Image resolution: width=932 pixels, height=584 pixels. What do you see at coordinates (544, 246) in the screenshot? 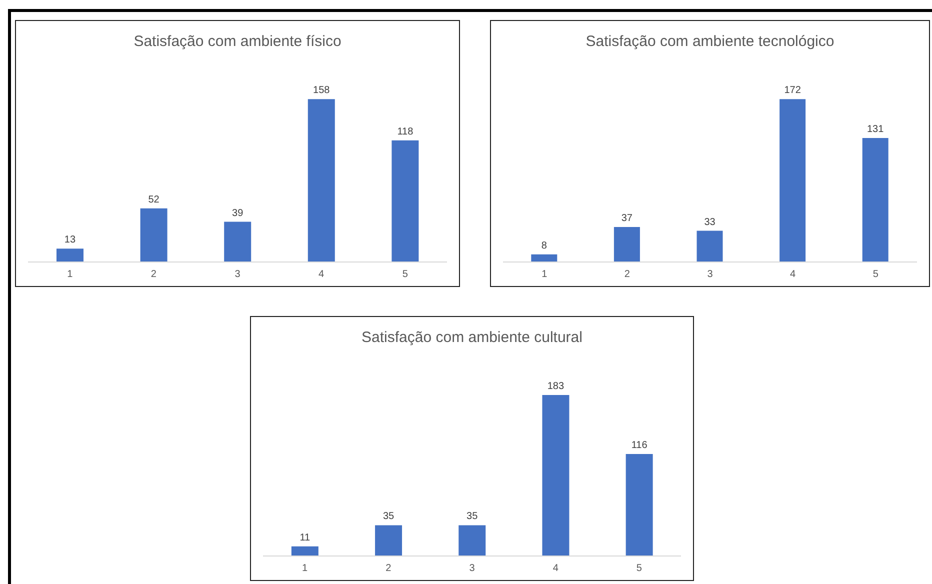
I see `data-label: 8` at bounding box center [544, 246].